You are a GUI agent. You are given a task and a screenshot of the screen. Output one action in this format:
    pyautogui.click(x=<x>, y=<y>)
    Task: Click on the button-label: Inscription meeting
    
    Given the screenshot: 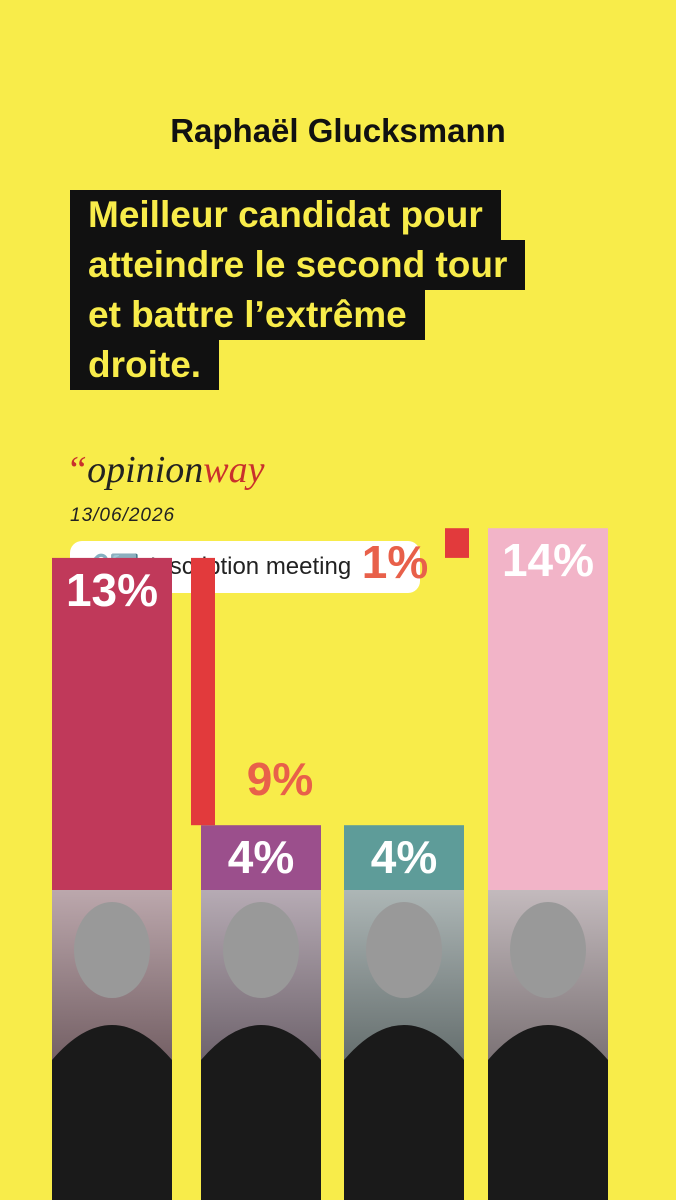 What is the action you would take?
    pyautogui.click(x=250, y=566)
    